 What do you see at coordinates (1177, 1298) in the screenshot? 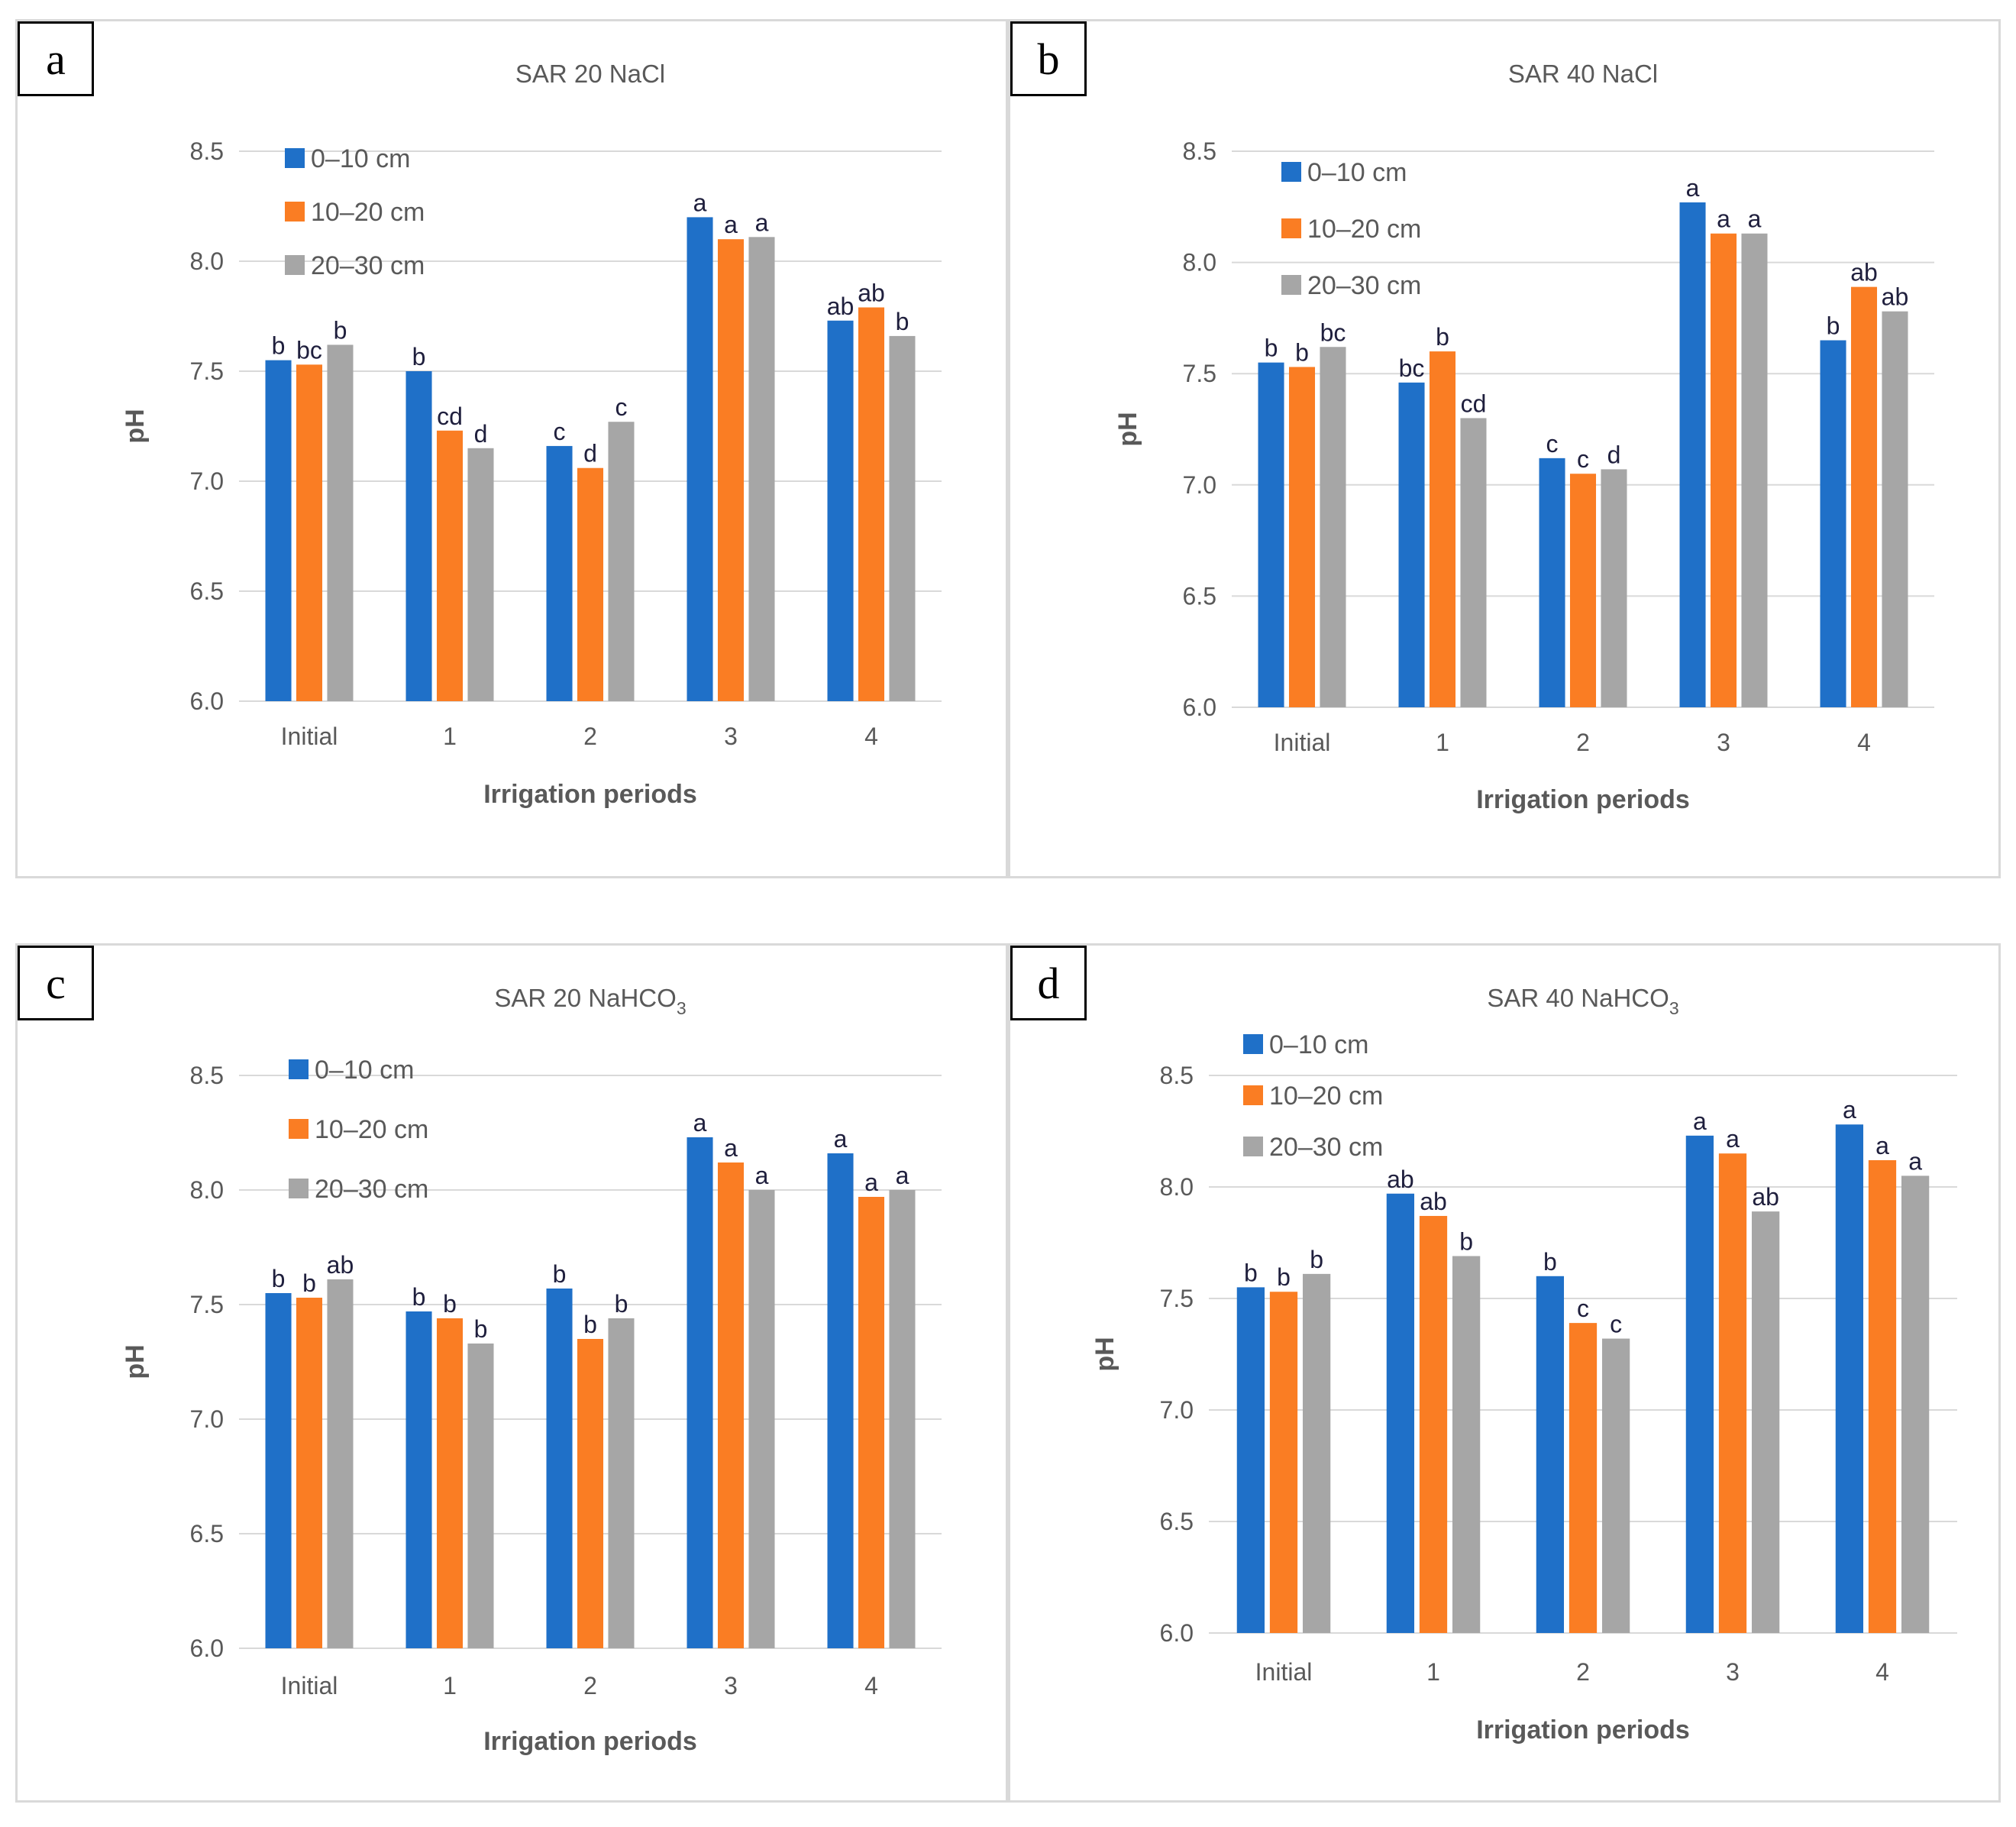
I see `y-tick-label: 7.5` at bounding box center [1177, 1298].